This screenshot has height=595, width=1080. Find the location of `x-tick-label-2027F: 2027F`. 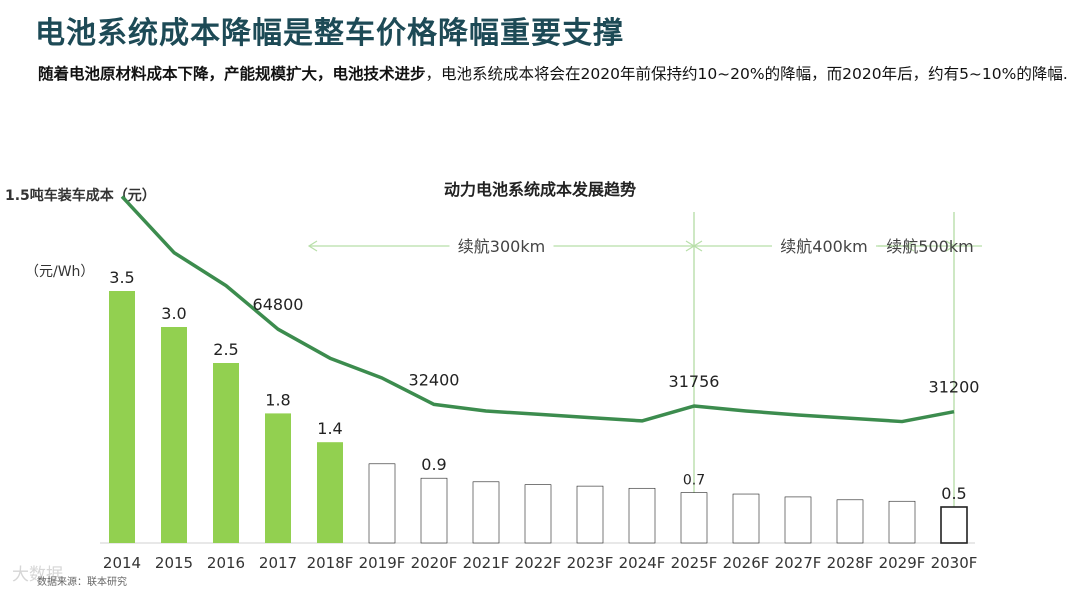

x-tick-label-2027F: 2027F is located at coordinates (798, 563).